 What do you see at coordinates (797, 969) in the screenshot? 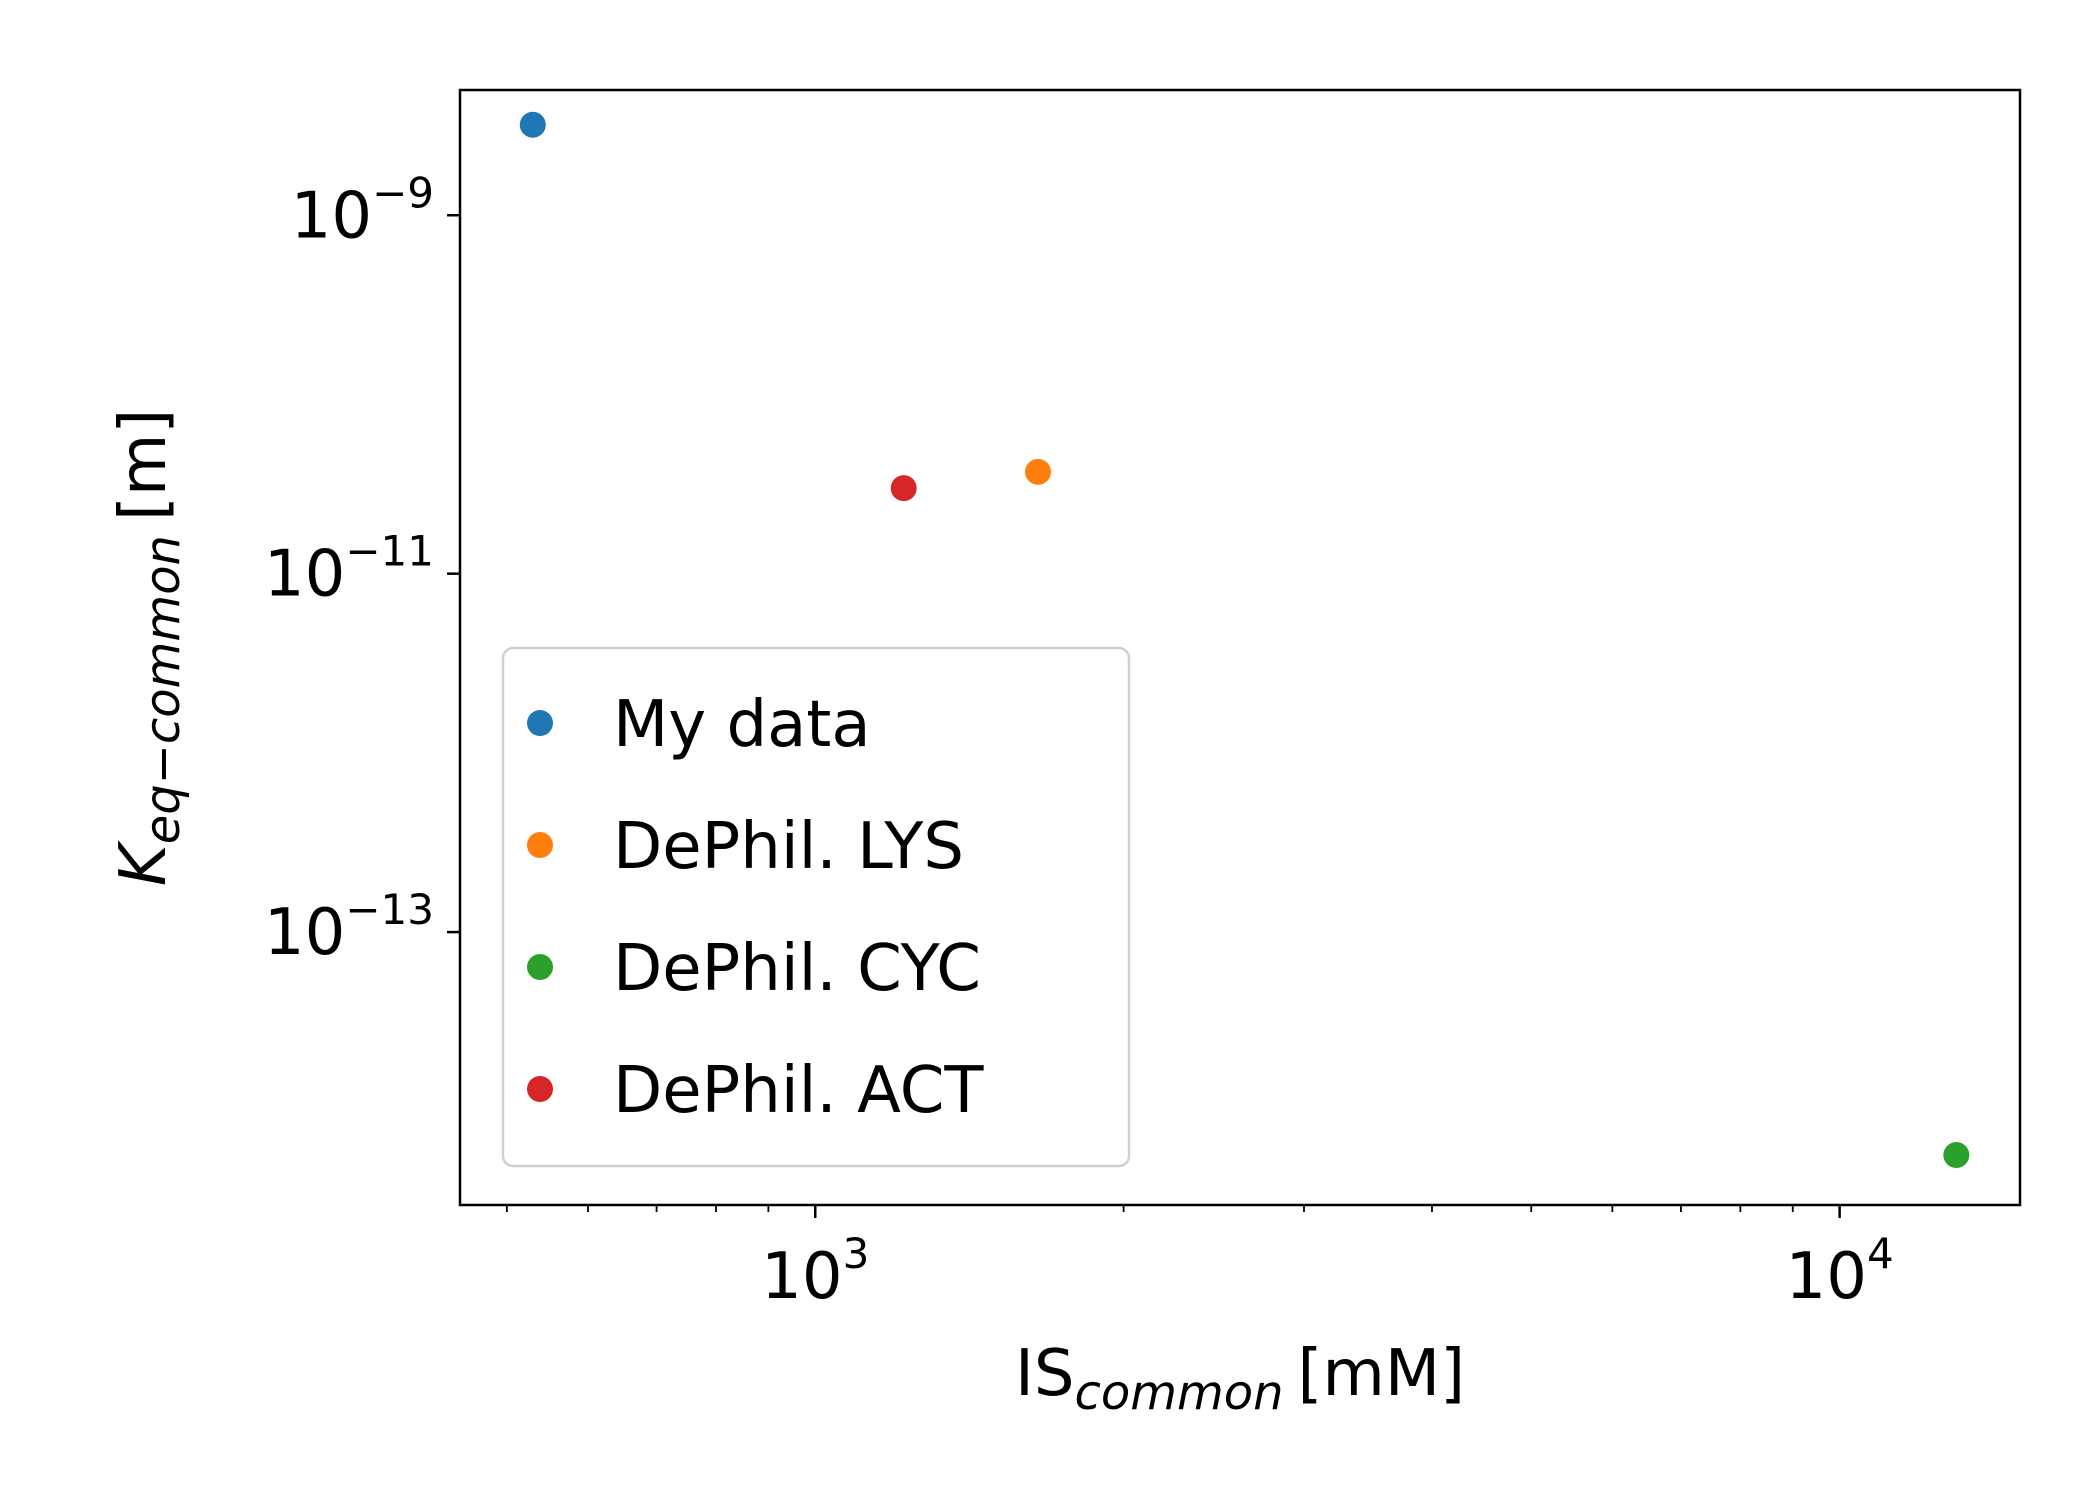
I see `legend-label: DePhil. CYC` at bounding box center [797, 969].